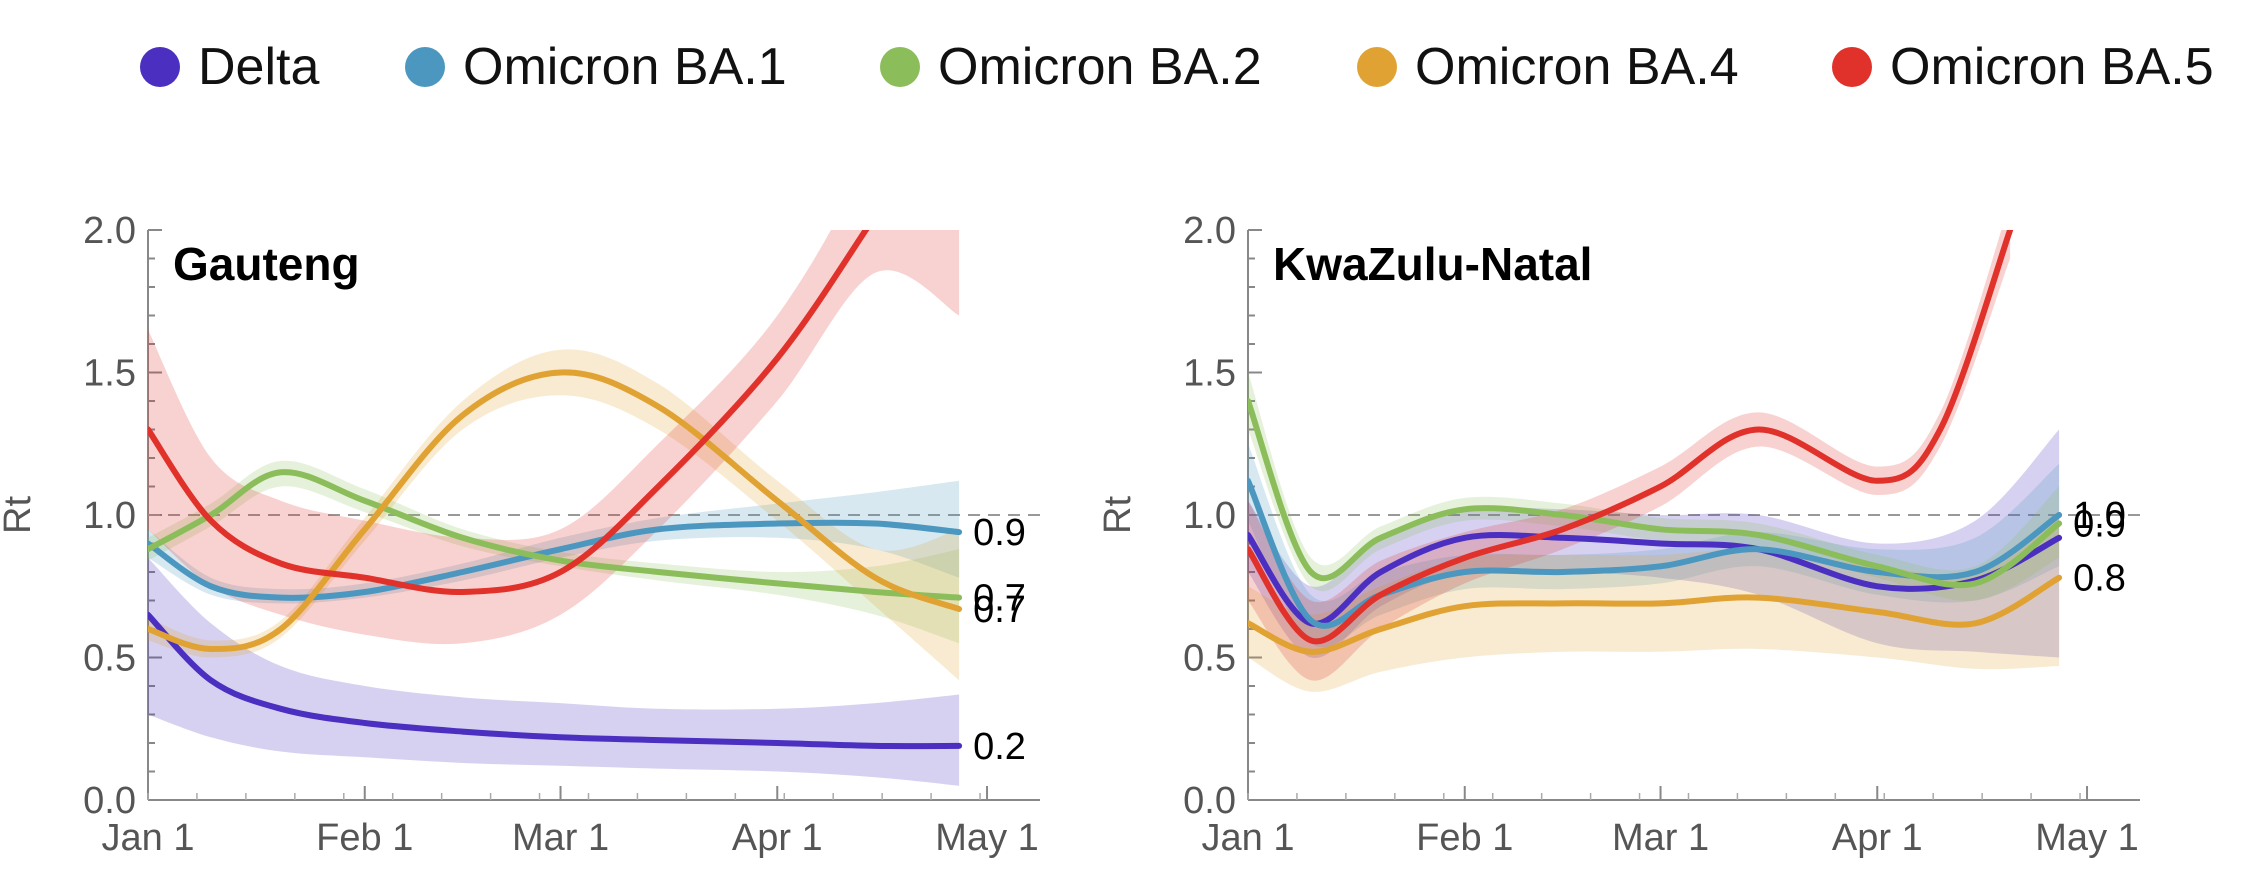 Image resolution: width=2246 pixels, height=875 pixels. What do you see at coordinates (625, 67) in the screenshot?
I see `legend-label: Omicron BA.1` at bounding box center [625, 67].